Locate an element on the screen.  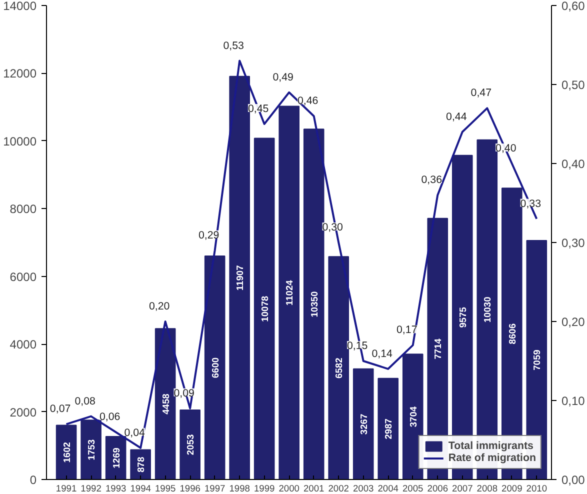
data-label: 11907 is located at coordinates (240, 278).